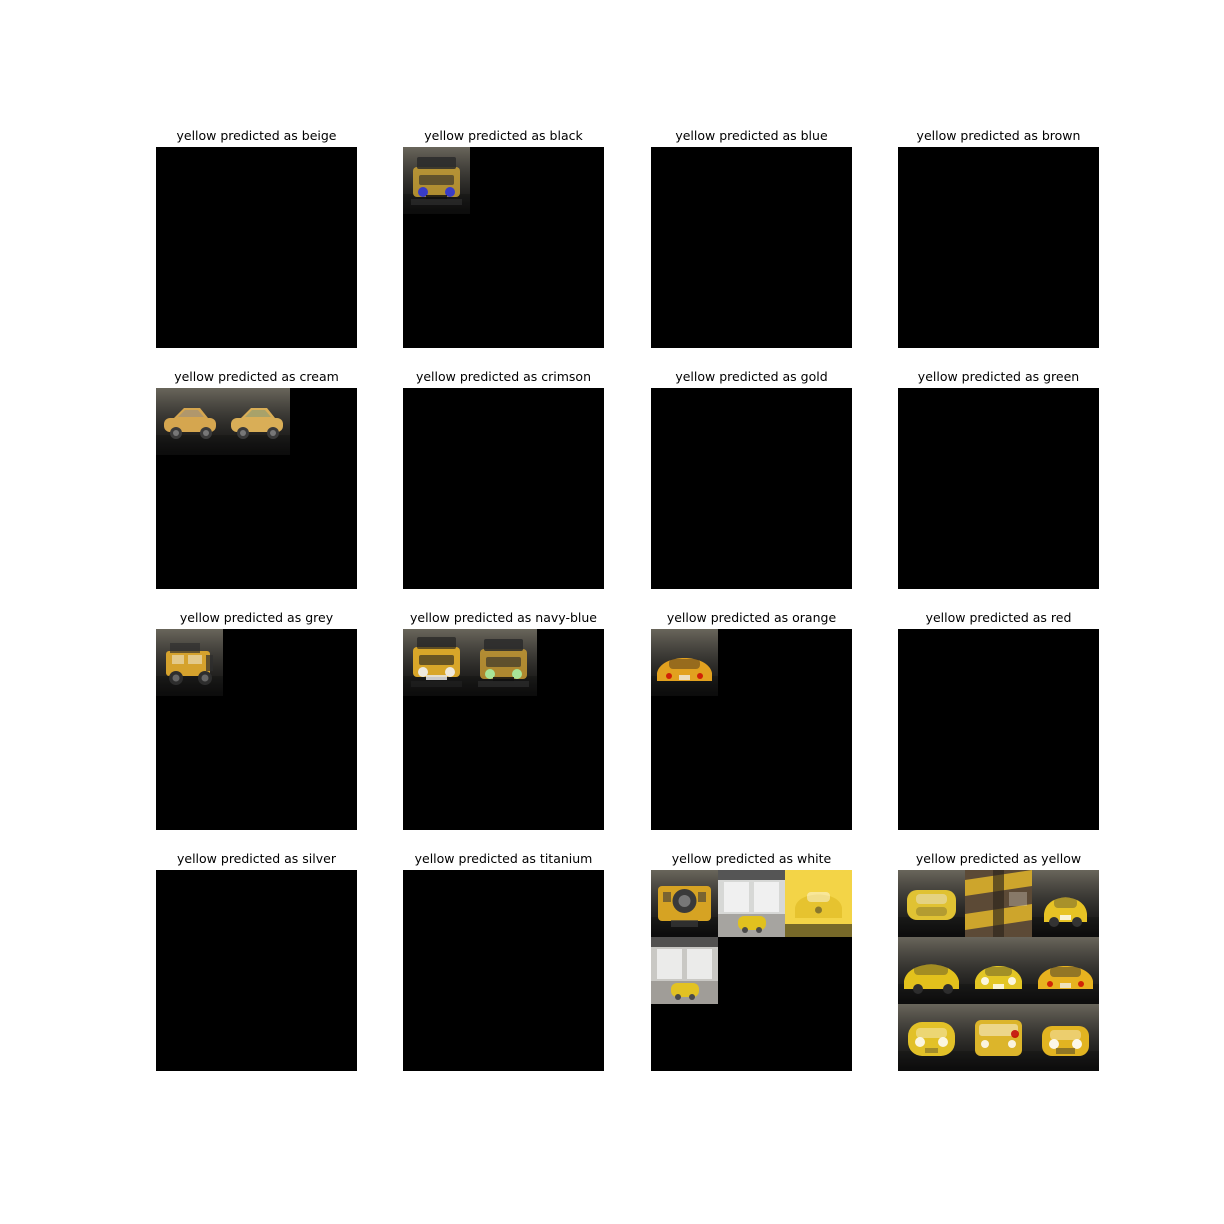 This screenshot has height=1224, width=1224. I want to click on panel: yellow predicted as red, so click(998, 720).